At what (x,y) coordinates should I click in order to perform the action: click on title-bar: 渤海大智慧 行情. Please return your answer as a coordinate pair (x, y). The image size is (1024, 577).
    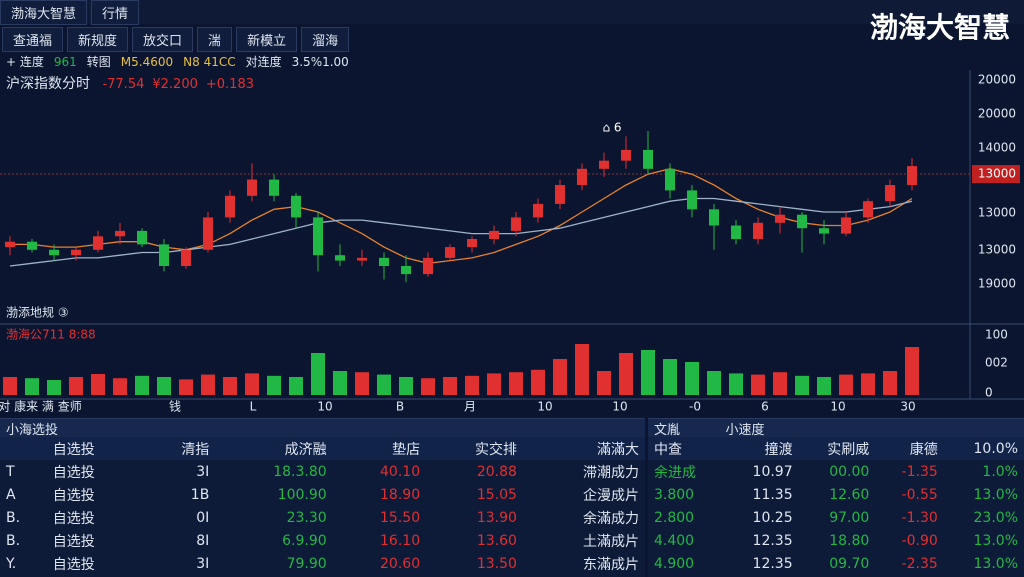
    Looking at the image, I should click on (512, 12).